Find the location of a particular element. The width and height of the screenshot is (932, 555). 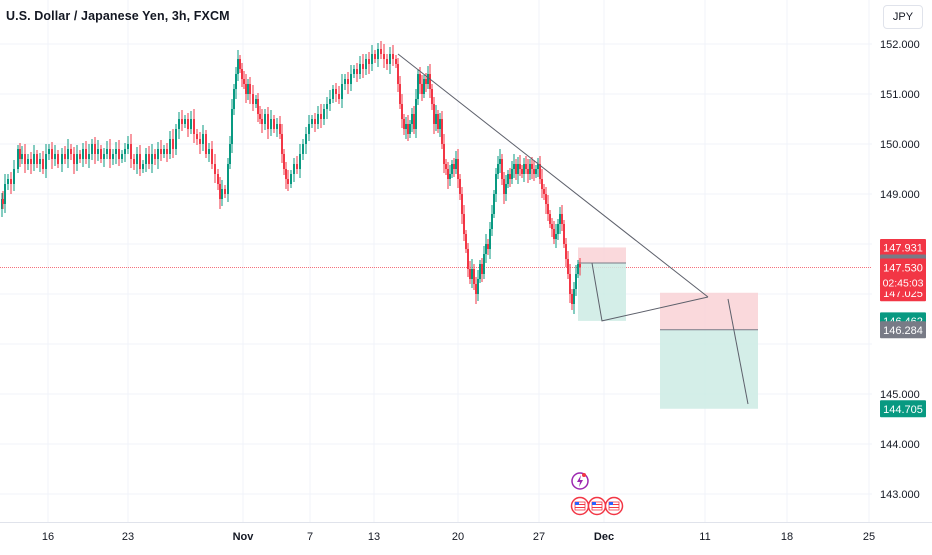

price-label-green: 144.705 is located at coordinates (903, 410).